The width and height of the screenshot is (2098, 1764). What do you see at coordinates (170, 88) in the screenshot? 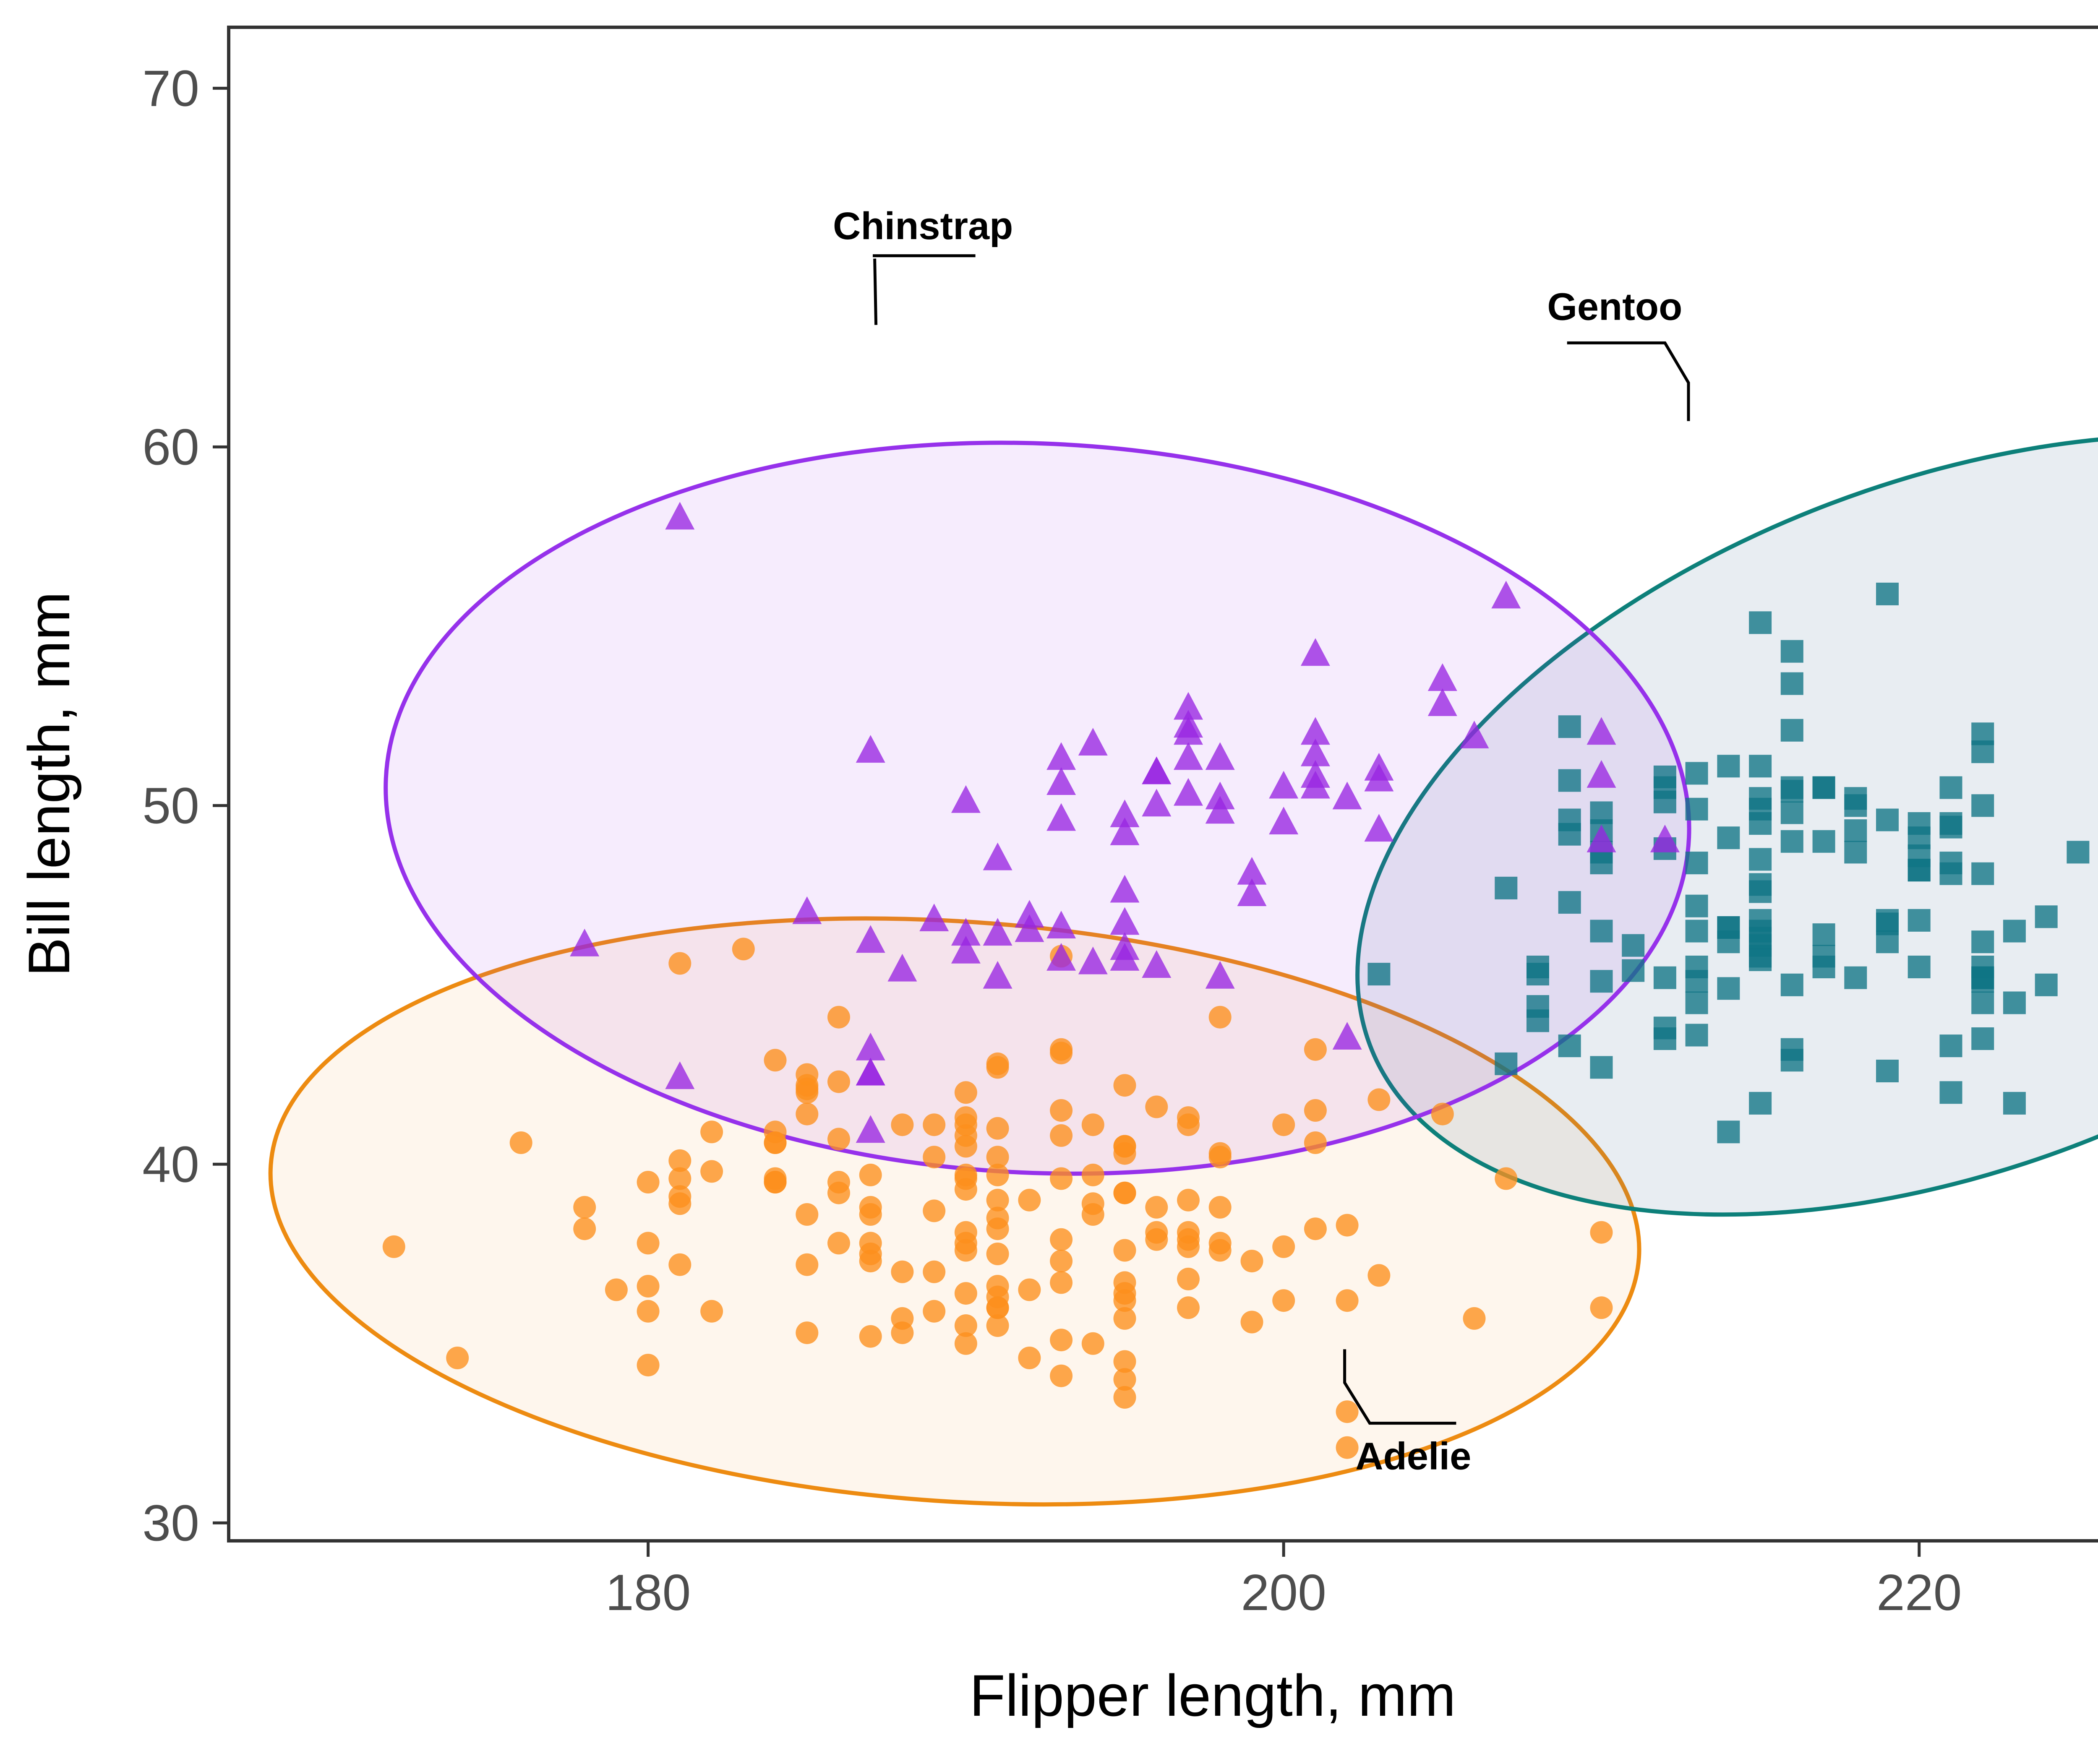
I see `y-tick-label: 70` at bounding box center [170, 88].